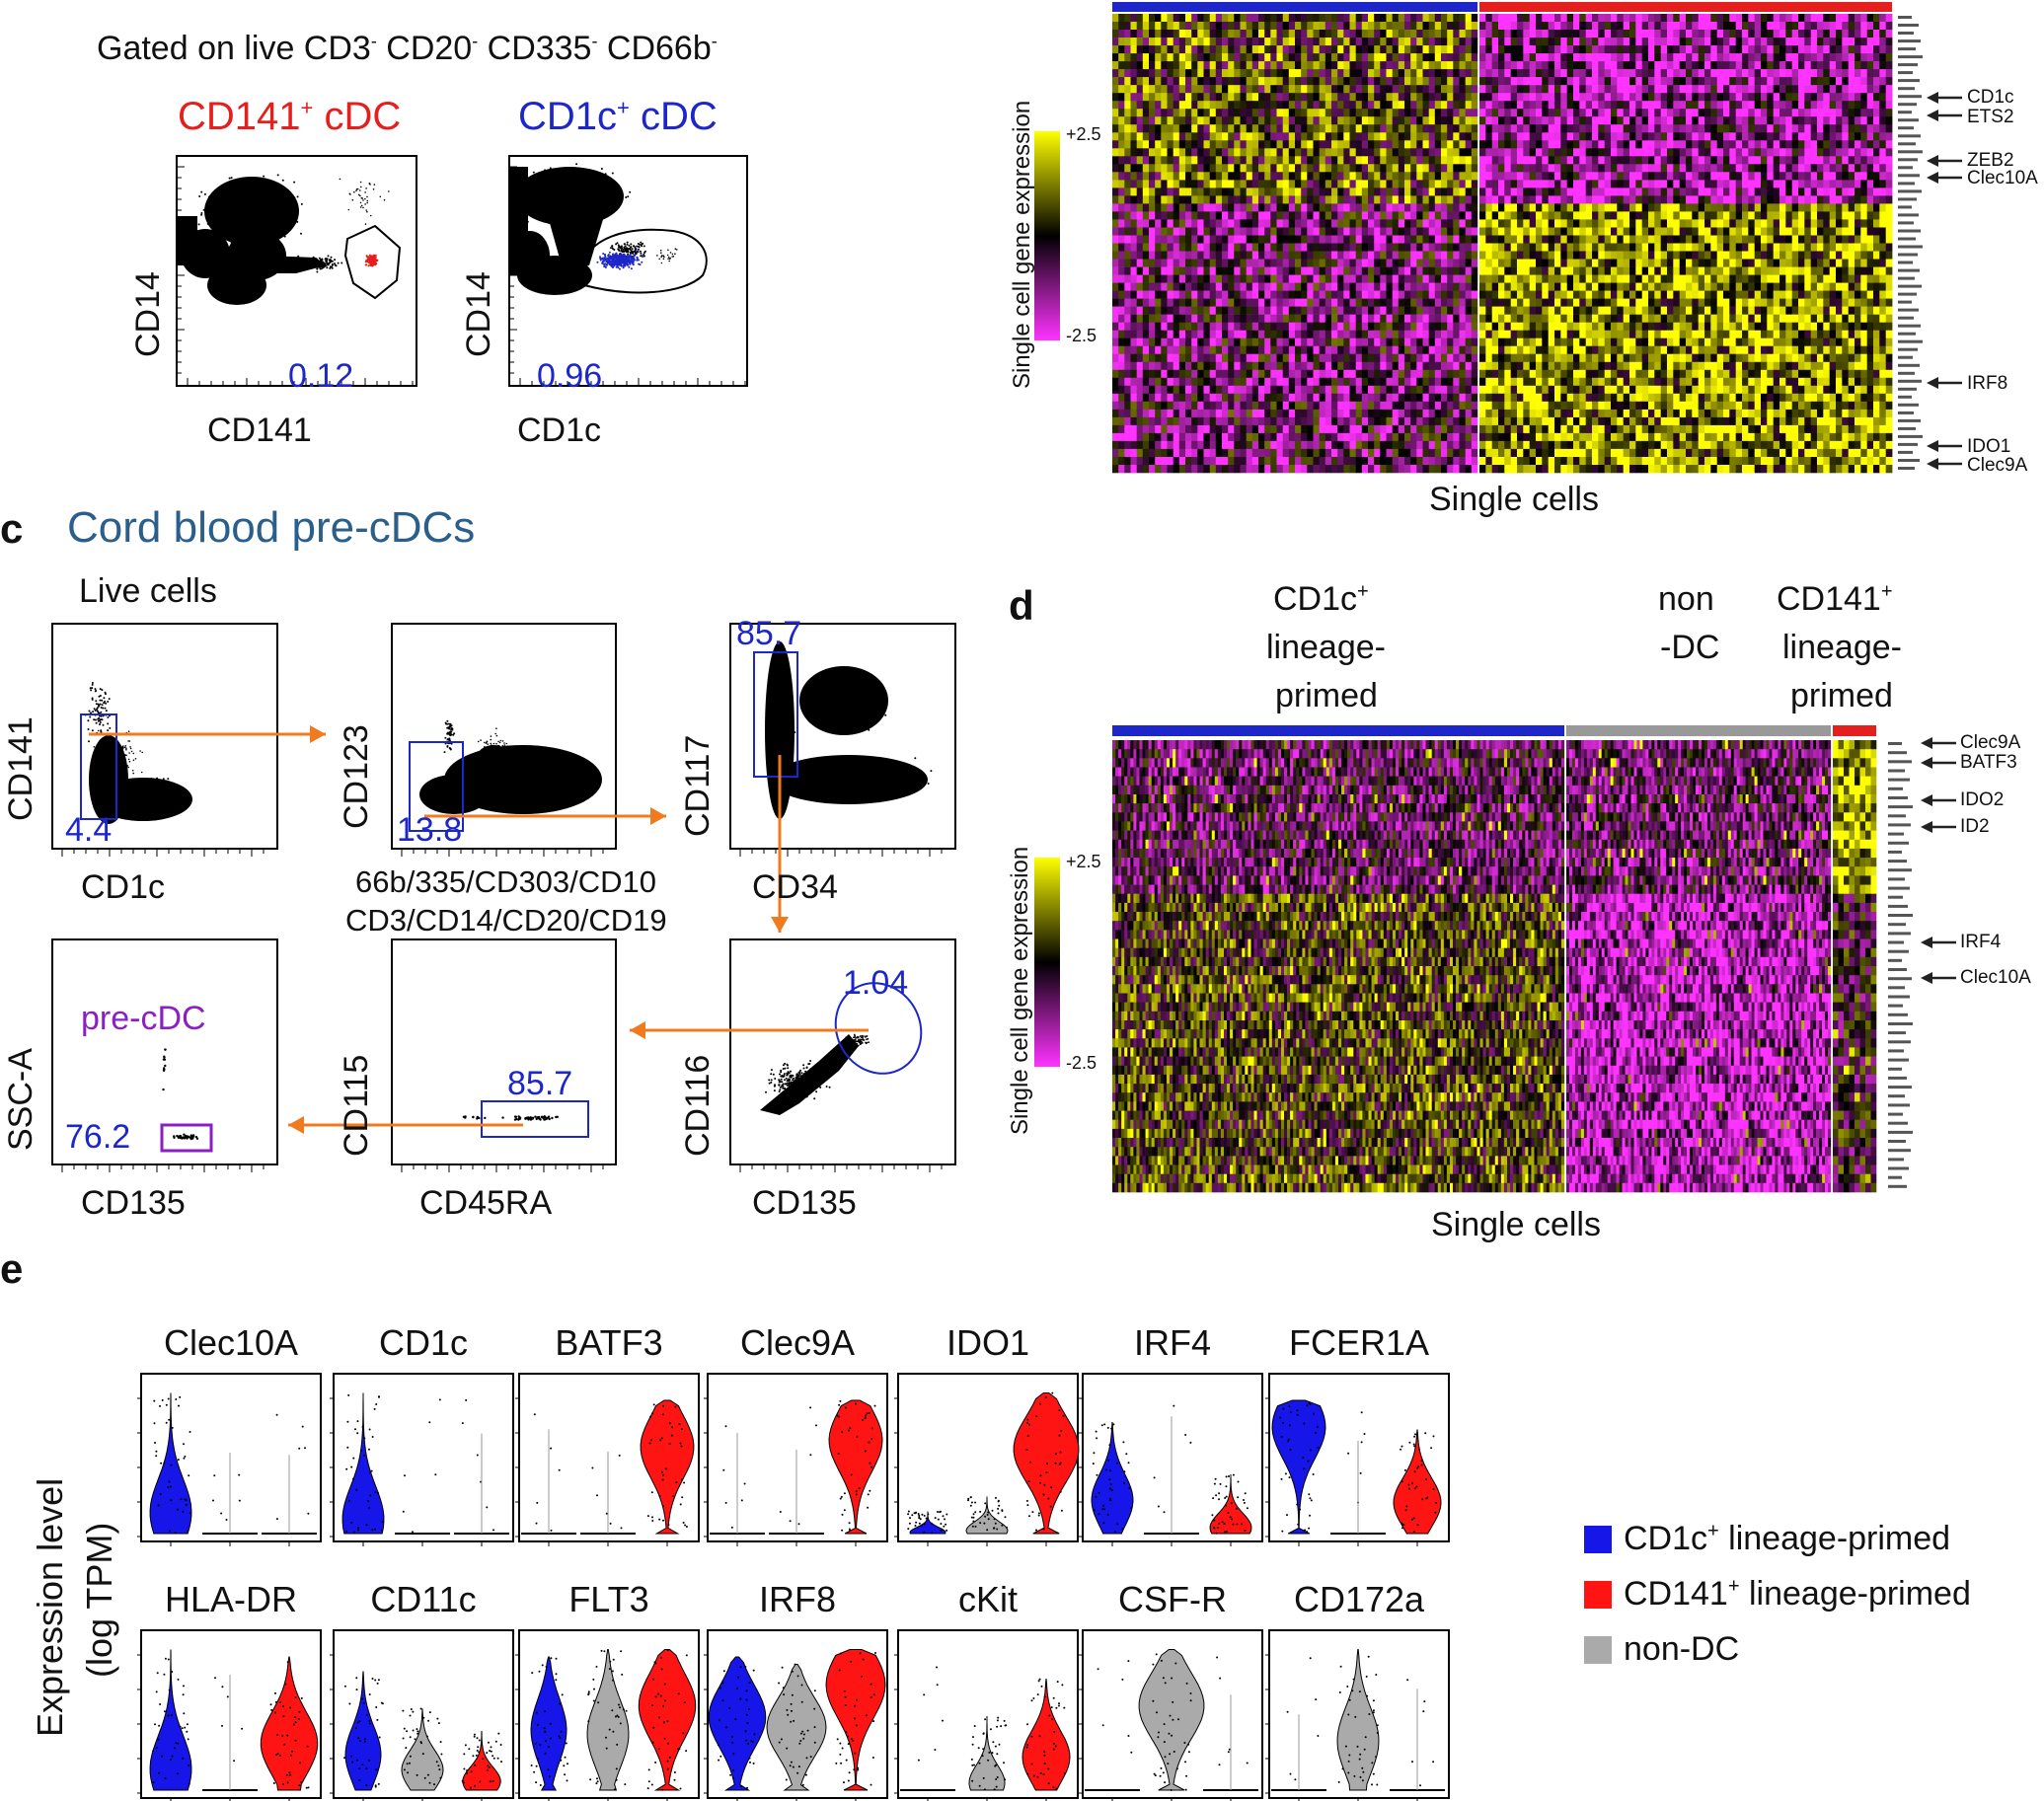 The height and width of the screenshot is (1801, 2044). What do you see at coordinates (1598, 1650) in the screenshot?
I see `legend-swatch-nondc` at bounding box center [1598, 1650].